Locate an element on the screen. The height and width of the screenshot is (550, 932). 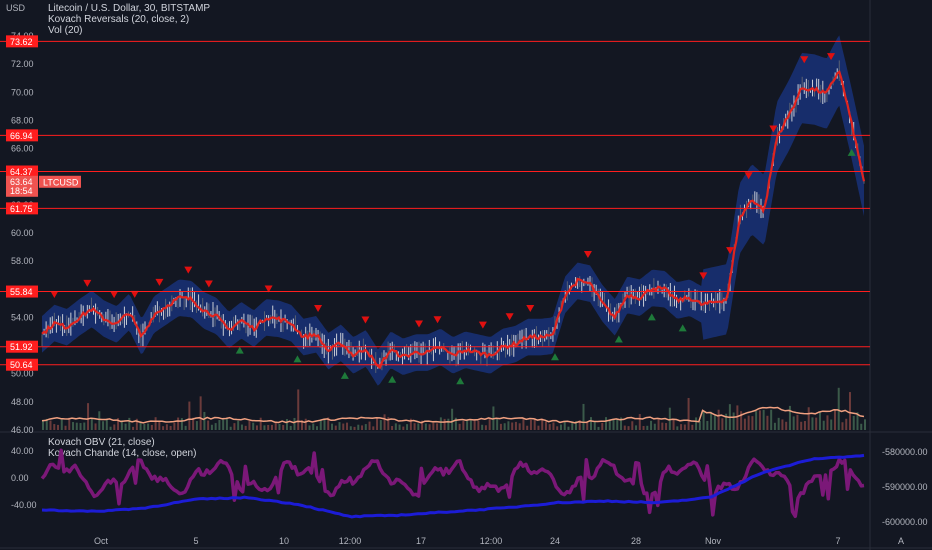
level-label: 61.75 is located at coordinates (21, 209).